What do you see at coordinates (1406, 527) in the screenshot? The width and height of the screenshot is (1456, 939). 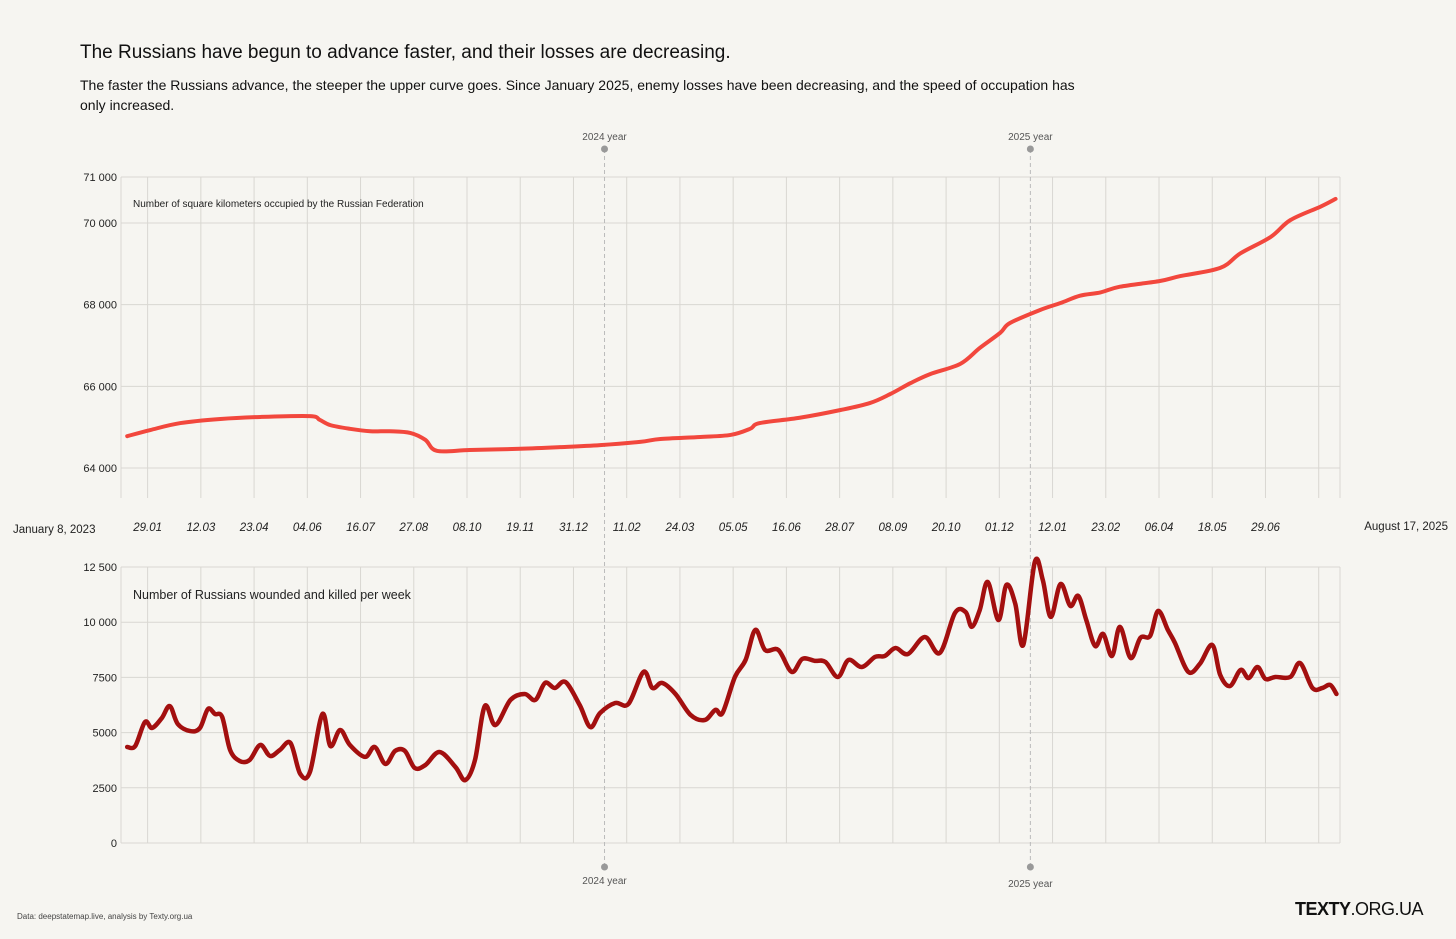 I see `x-end-label: August 17, 2025` at bounding box center [1406, 527].